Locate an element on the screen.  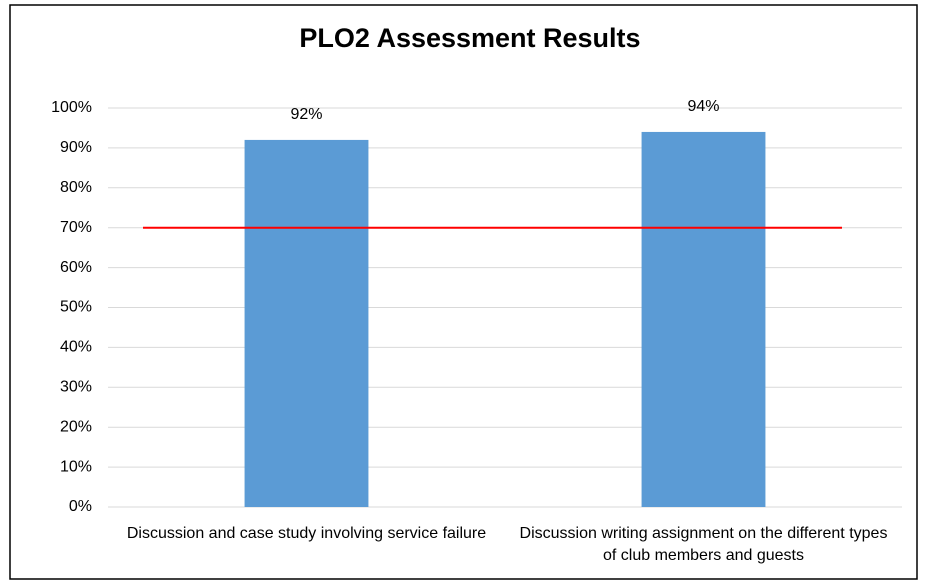
y-tick-label: 60% is located at coordinates (76, 267).